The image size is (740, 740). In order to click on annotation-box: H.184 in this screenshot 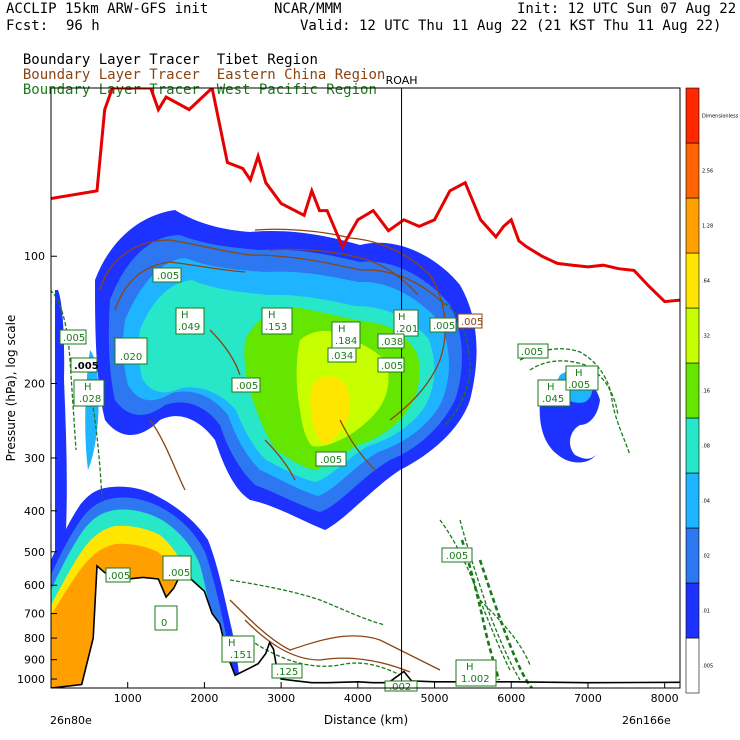, I will do `click(346, 335)`.